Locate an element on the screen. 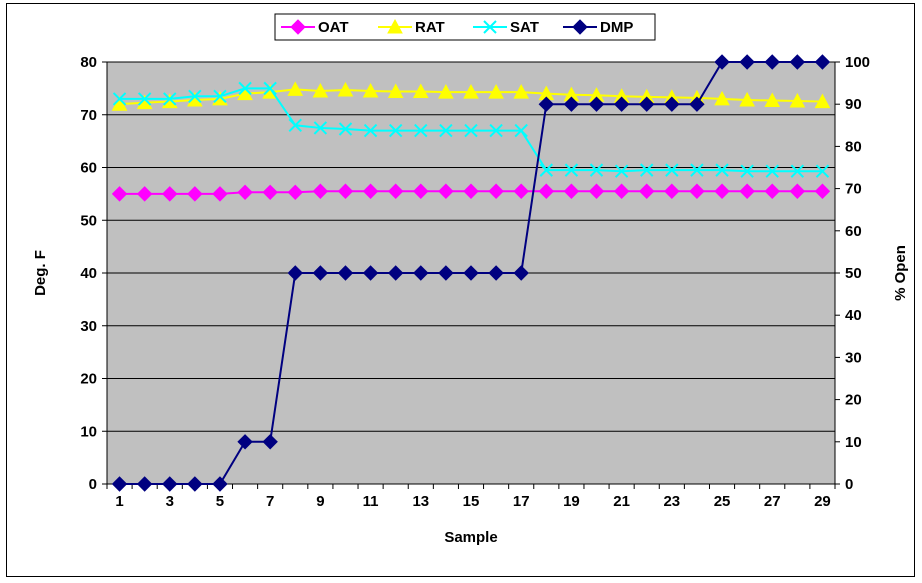  series-oat is located at coordinates (471, 192).